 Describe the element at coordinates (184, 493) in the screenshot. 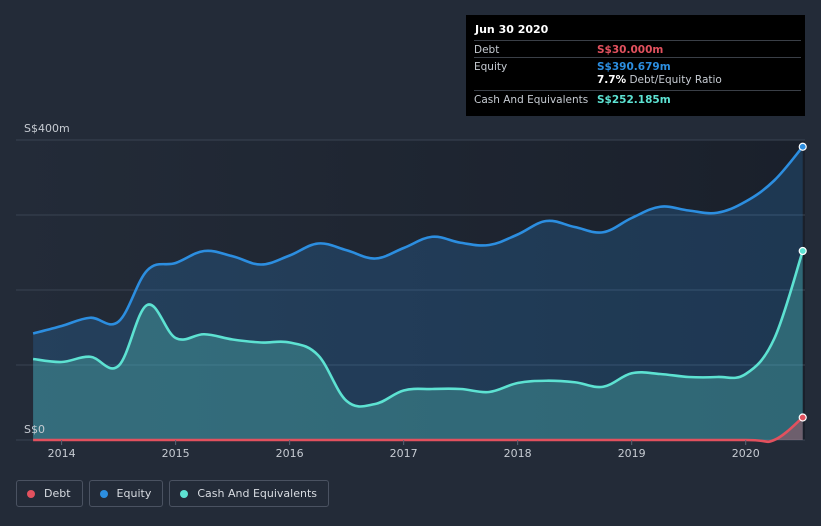

I see `legend-cash-dot-icon` at that location.